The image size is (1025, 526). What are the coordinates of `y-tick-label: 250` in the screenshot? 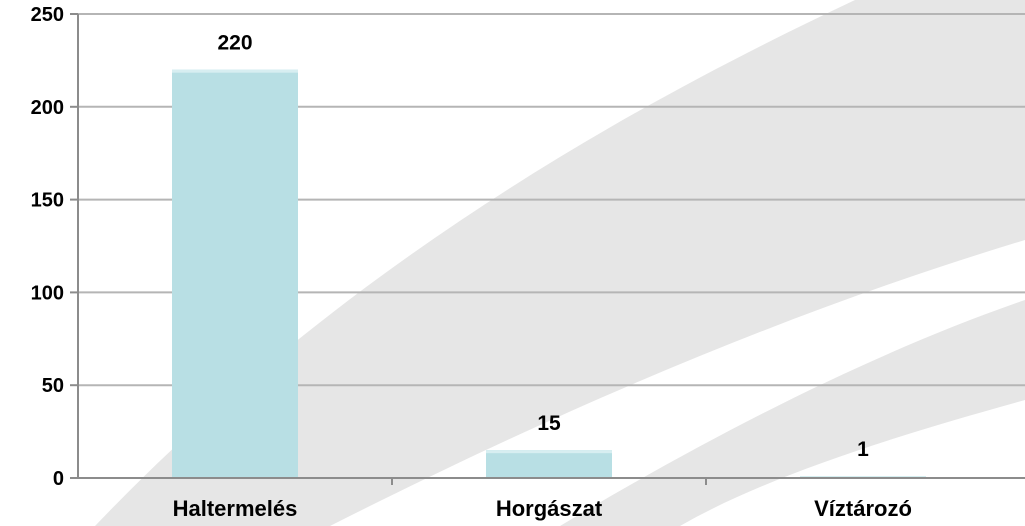 It's located at (47, 15).